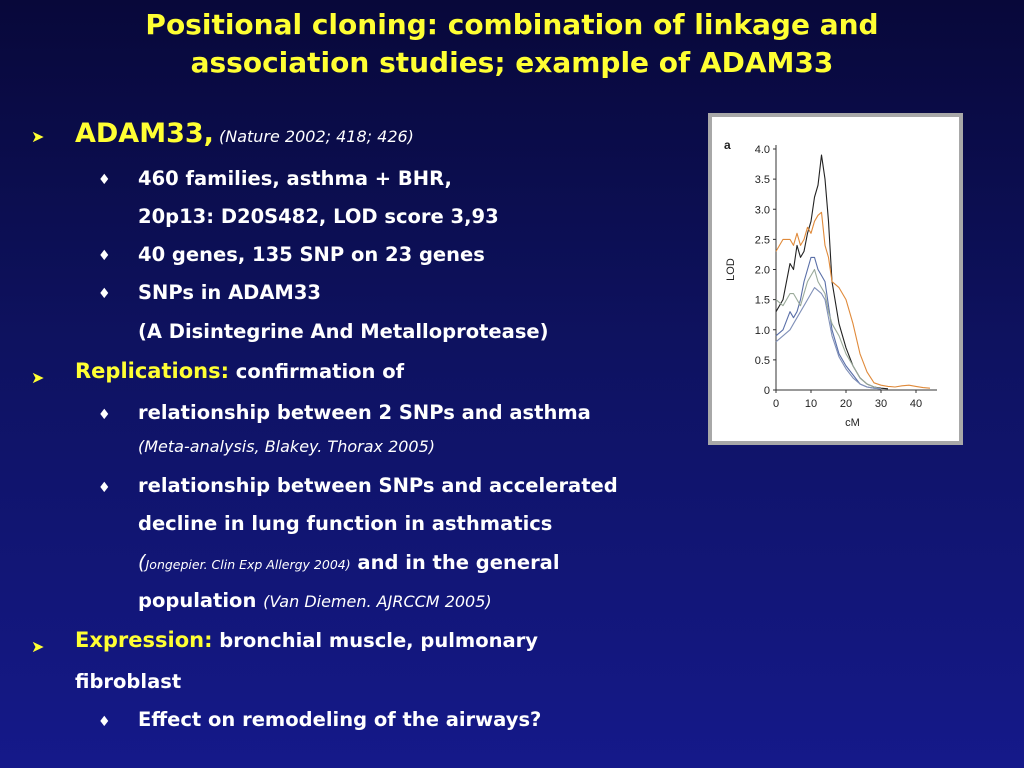 The height and width of the screenshot is (768, 1024). I want to click on expression-line-2: fibroblast, so click(128, 681).